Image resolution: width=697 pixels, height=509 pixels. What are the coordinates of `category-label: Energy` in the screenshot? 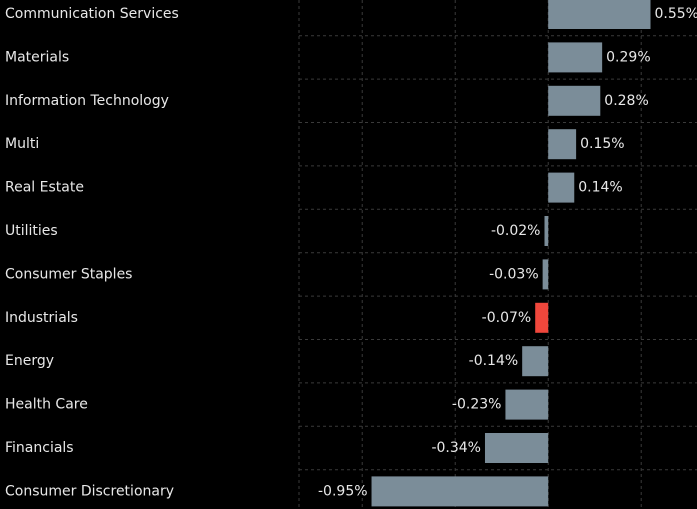 It's located at (29, 361).